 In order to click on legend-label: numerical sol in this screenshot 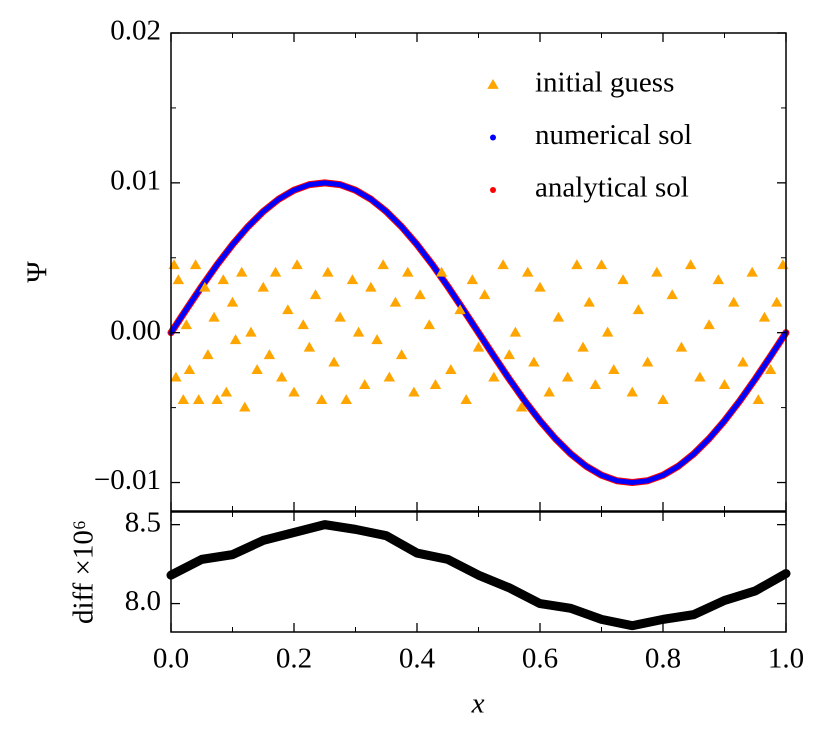, I will do `click(613, 135)`.